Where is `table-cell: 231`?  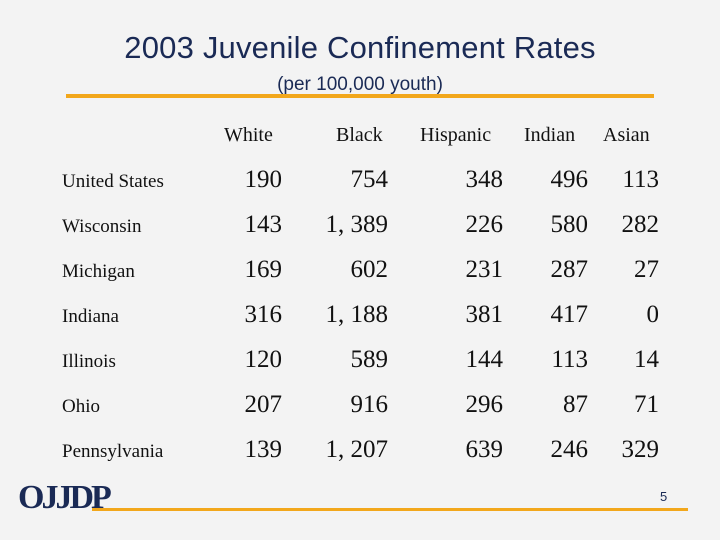 table-cell: 231 is located at coordinates (484, 269).